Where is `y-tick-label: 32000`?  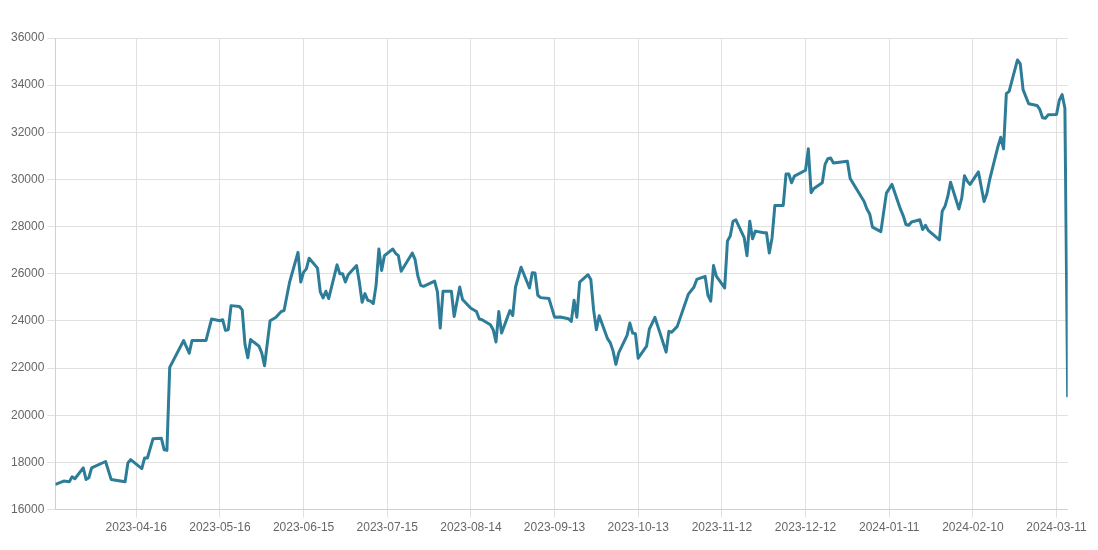 y-tick-label: 32000 is located at coordinates (27, 131).